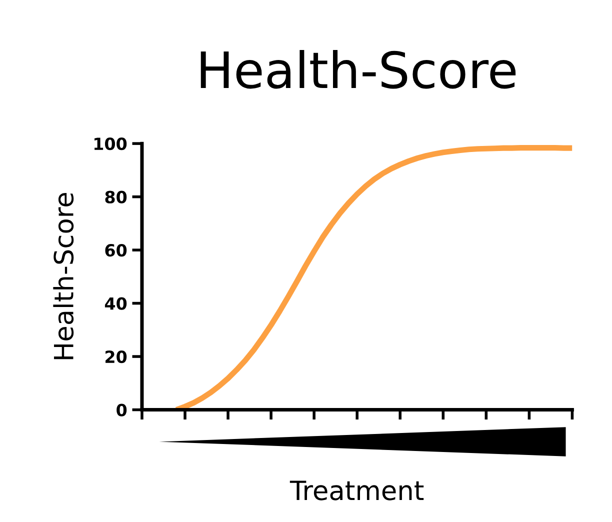 This screenshot has width=612, height=522. I want to click on y-tick-label: 40, so click(115, 303).